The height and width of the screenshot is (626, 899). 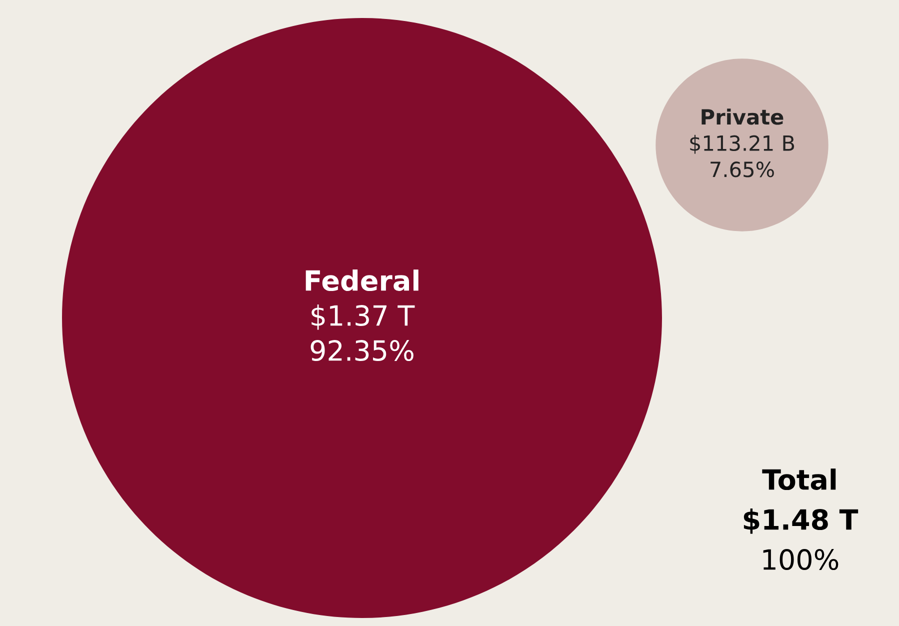 I want to click on text: $1.37 T, so click(x=363, y=317).